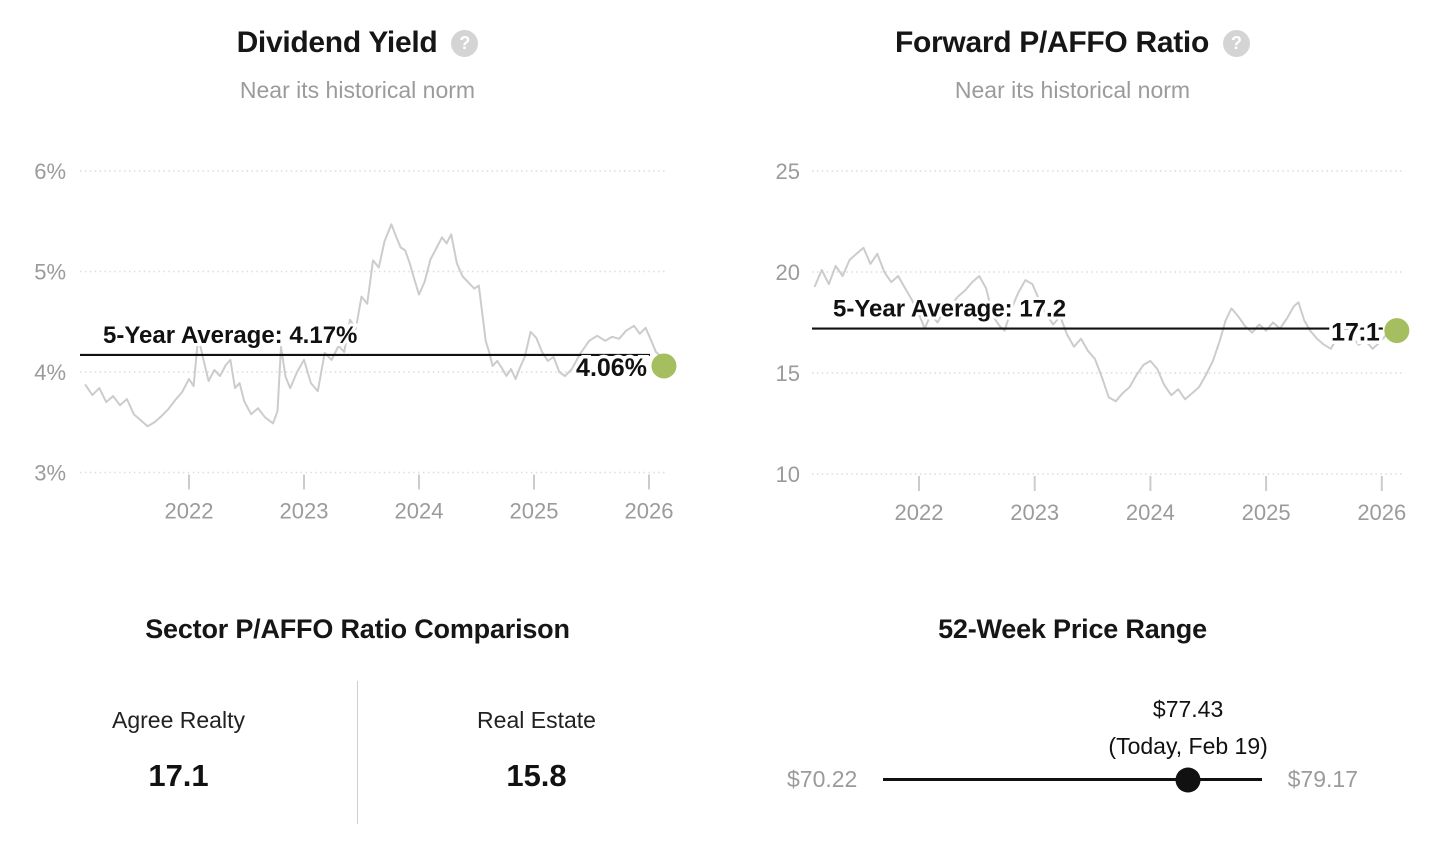 The image size is (1430, 844). I want to click on comparison-grid: Agree Realty 17.1 Real Estate 15.8, so click(357, 752).